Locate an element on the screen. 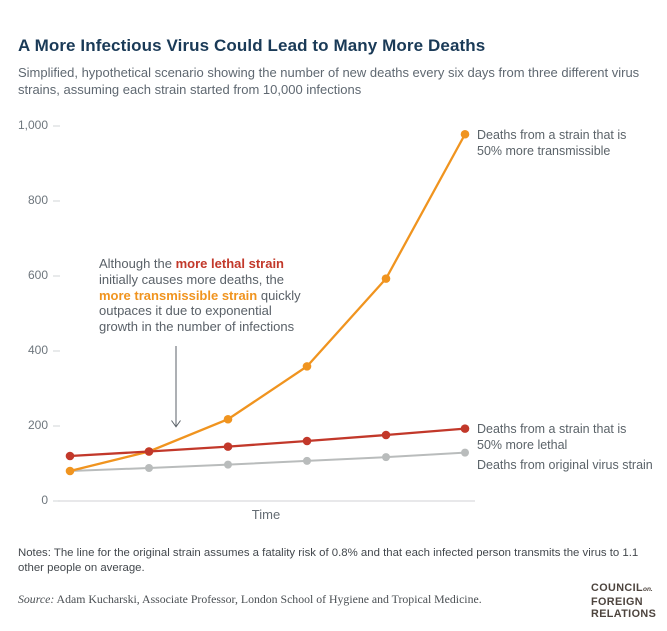 The width and height of the screenshot is (667, 631). y-axis-tick-label: 0 is located at coordinates (44, 500).